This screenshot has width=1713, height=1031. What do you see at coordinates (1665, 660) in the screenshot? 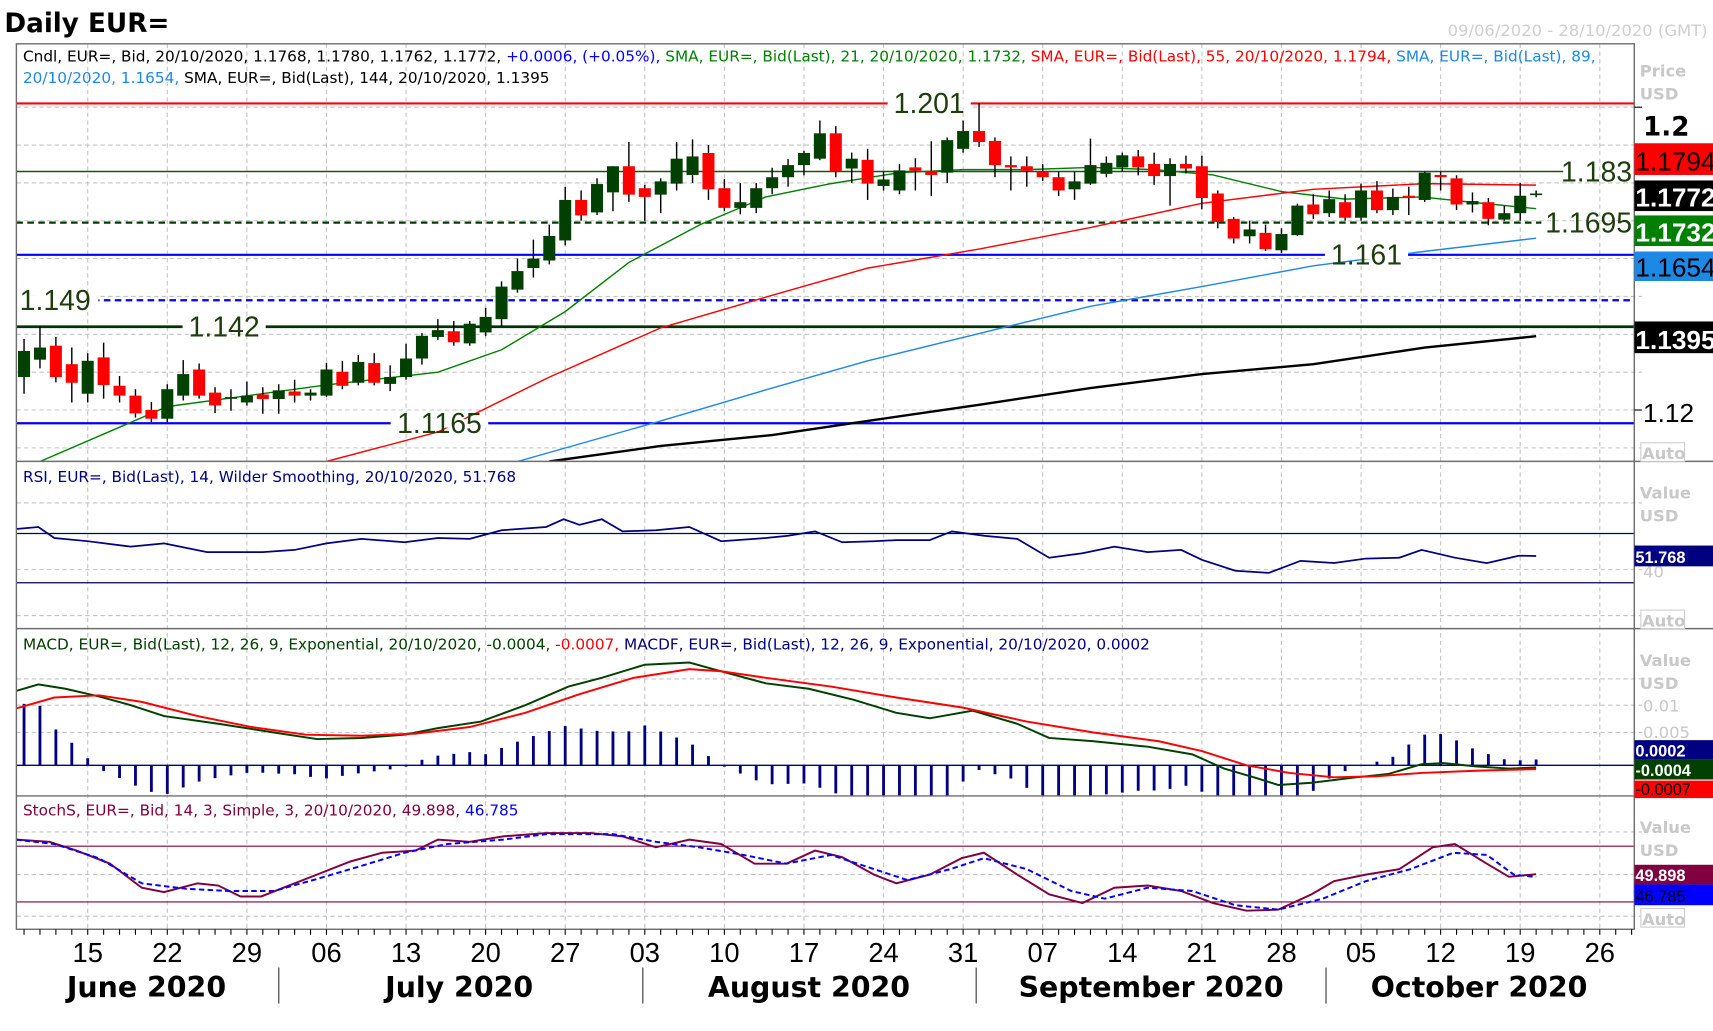
I see `macd-axis-title: Value` at bounding box center [1665, 660].